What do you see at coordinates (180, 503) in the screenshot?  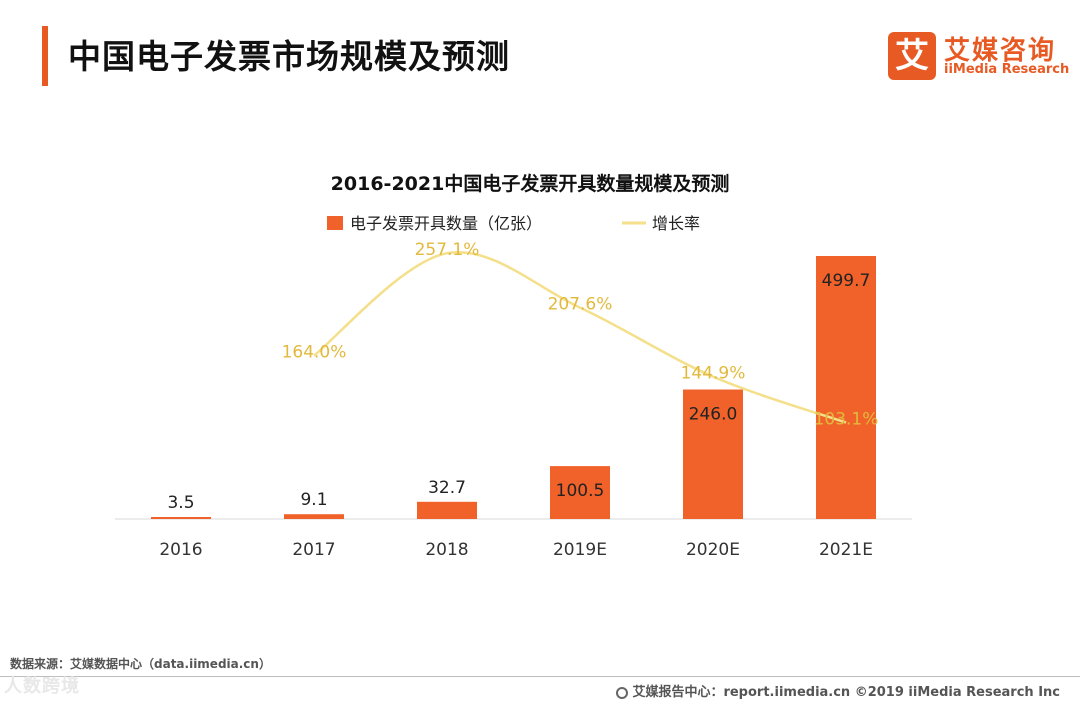 I see `bar-value-label: 3.5` at bounding box center [180, 503].